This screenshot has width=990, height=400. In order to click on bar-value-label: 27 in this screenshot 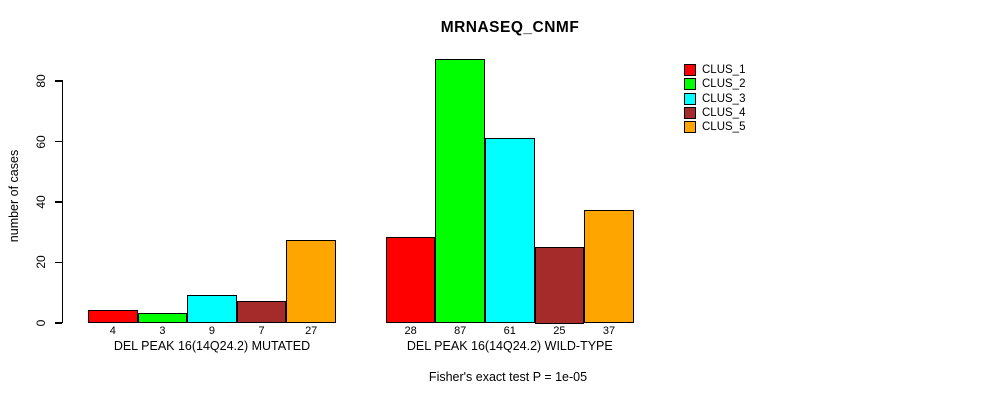, I will do `click(311, 331)`.